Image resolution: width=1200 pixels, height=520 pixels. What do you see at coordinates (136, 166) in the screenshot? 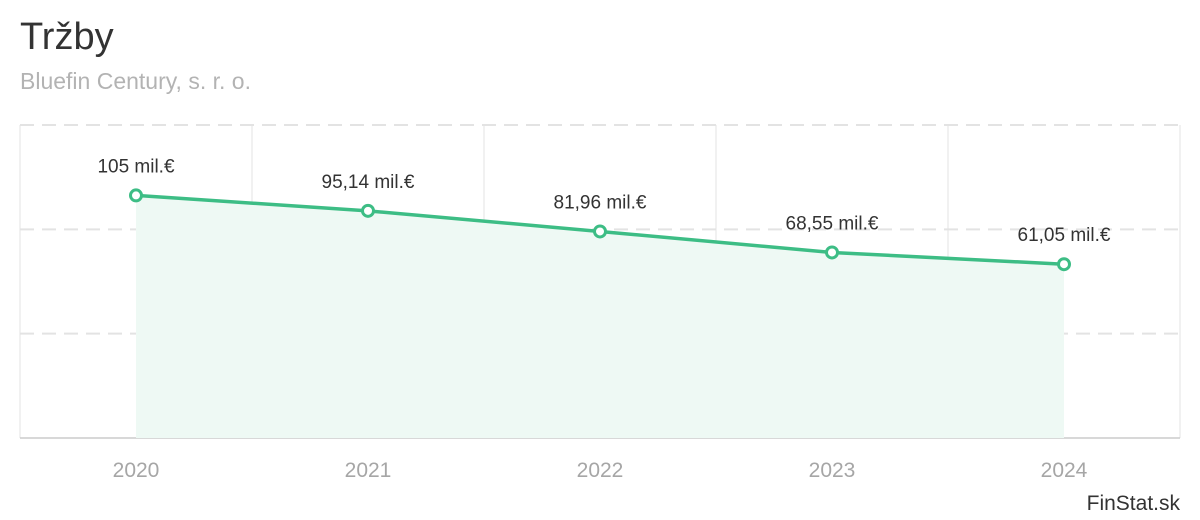
I see `data-label-2020: 105 mil.€` at bounding box center [136, 166].